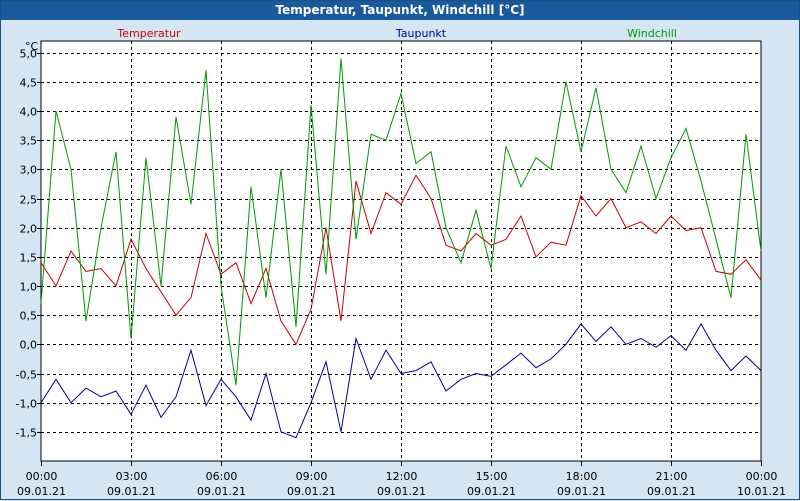 The height and width of the screenshot is (501, 800). I want to click on y-tick-label: 0,5, so click(29, 316).